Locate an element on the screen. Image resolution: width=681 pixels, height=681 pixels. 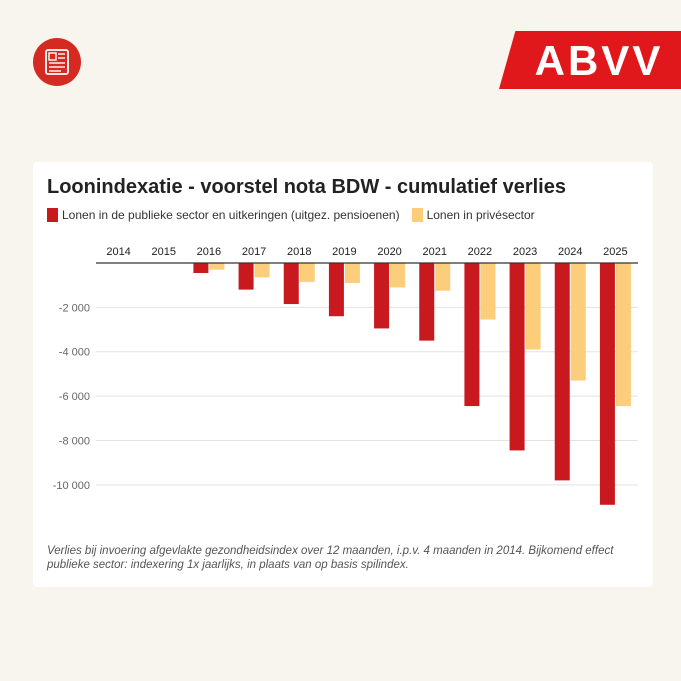
x-tick-label: 2016 is located at coordinates (209, 252).